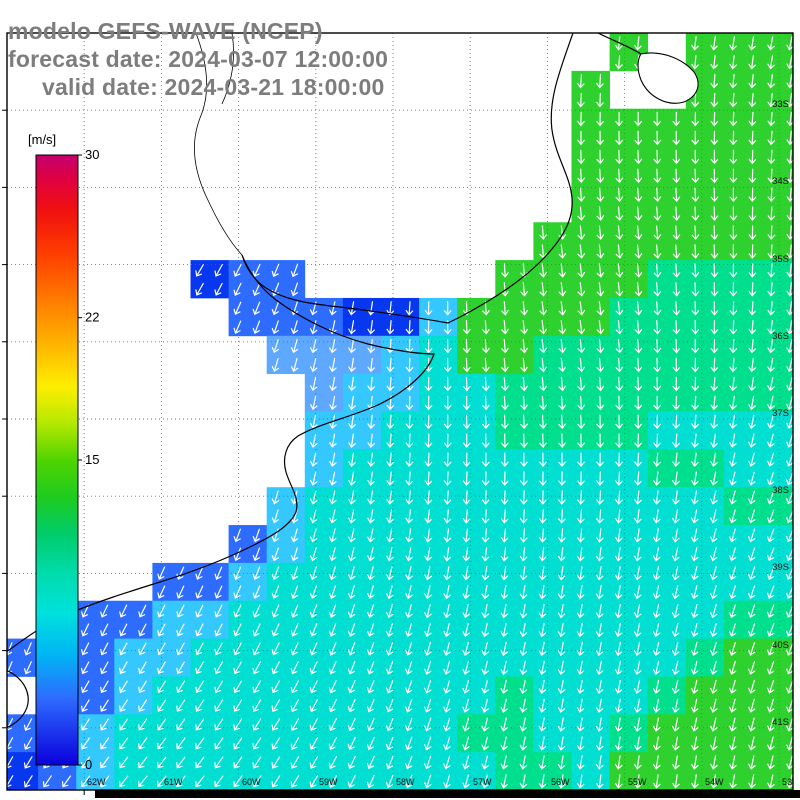 Image resolution: width=800 pixels, height=800 pixels. What do you see at coordinates (92, 317) in the screenshot?
I see `colorbar-tick-label: 22` at bounding box center [92, 317].